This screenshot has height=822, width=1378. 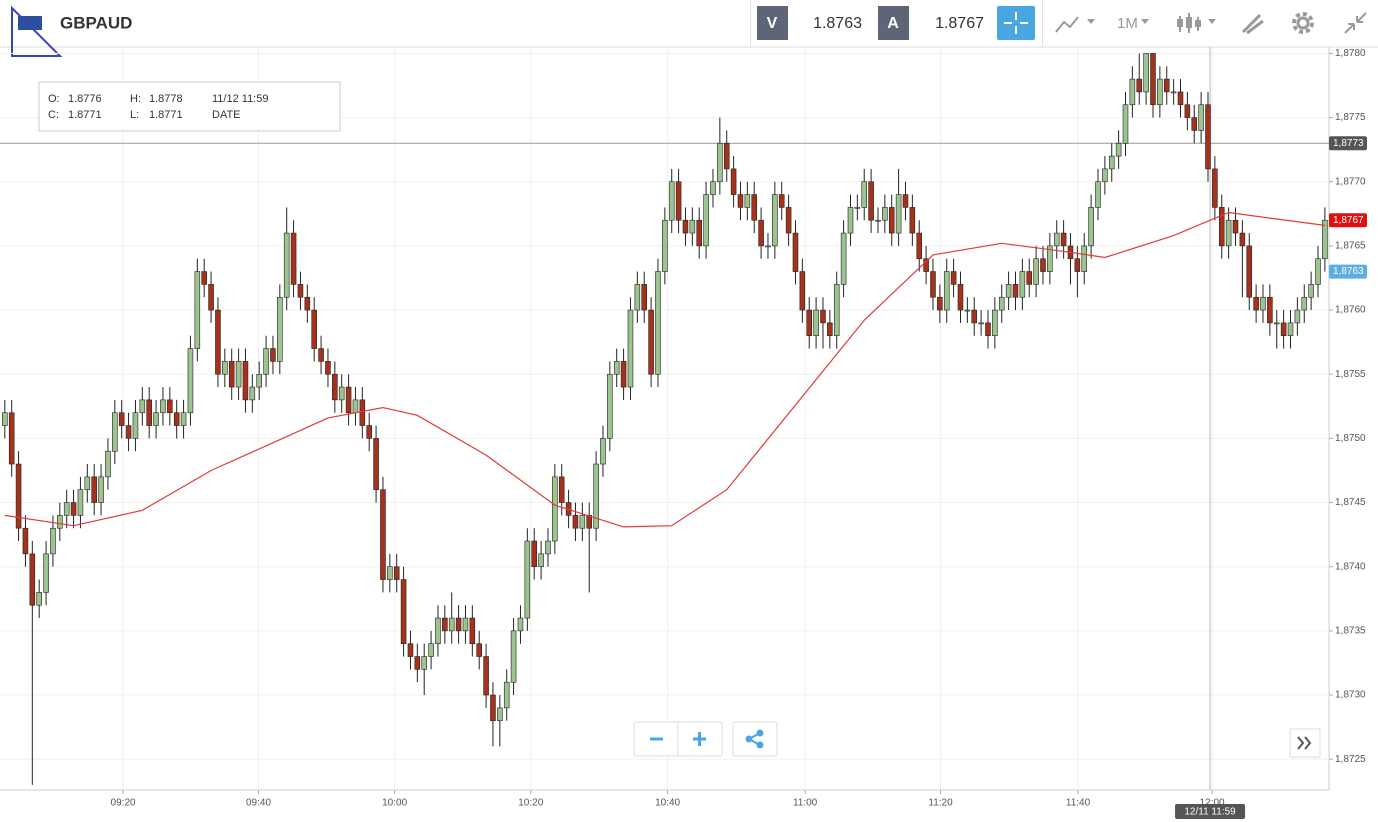 What do you see at coordinates (893, 23) in the screenshot?
I see `ask-button` at bounding box center [893, 23].